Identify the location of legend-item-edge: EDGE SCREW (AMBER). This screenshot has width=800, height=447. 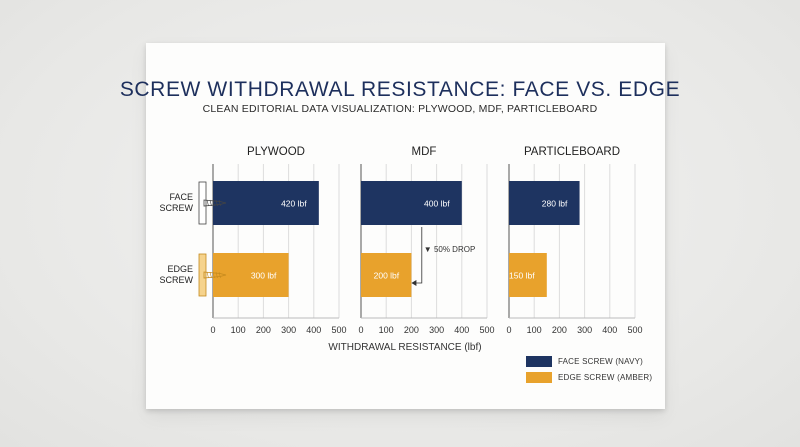
(589, 377).